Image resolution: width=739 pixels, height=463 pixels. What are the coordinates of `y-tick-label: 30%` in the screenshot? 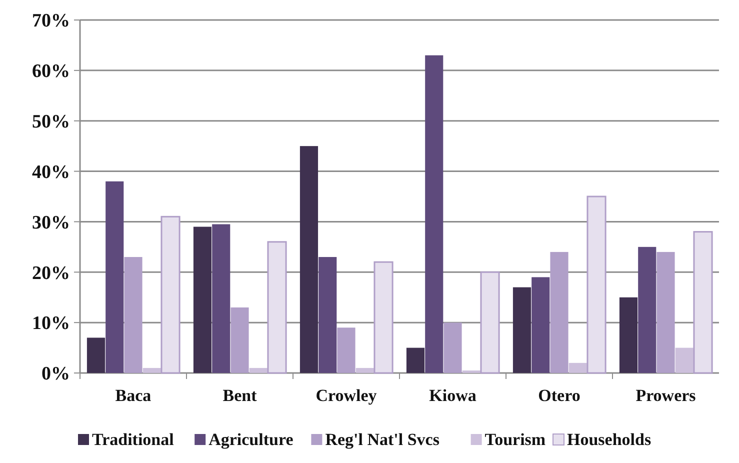 It's located at (51, 223).